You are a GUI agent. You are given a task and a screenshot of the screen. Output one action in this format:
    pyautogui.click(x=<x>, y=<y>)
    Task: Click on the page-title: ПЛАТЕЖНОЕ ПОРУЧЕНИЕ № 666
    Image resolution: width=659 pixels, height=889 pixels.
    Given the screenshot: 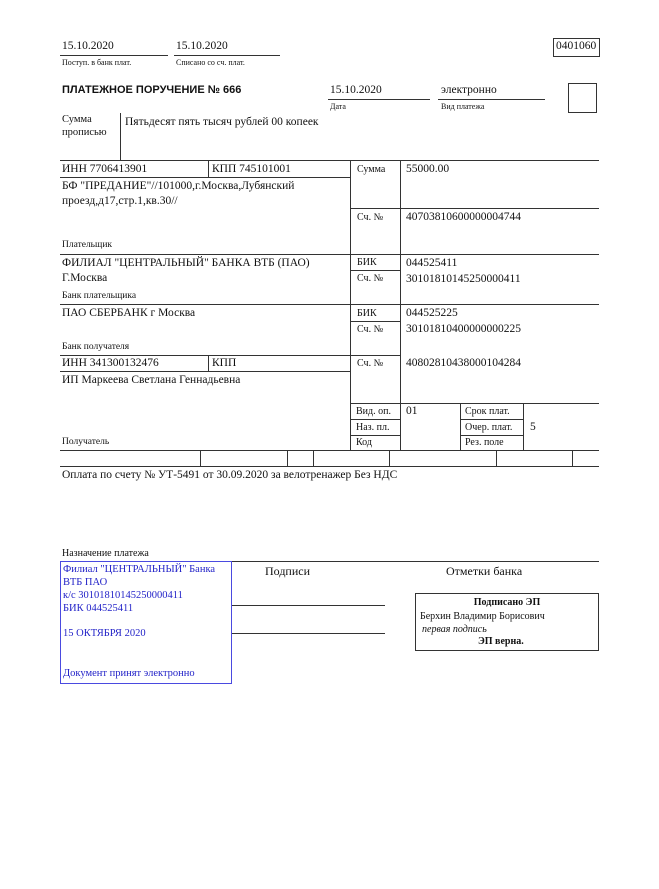 What is the action you would take?
    pyautogui.click(x=152, y=90)
    